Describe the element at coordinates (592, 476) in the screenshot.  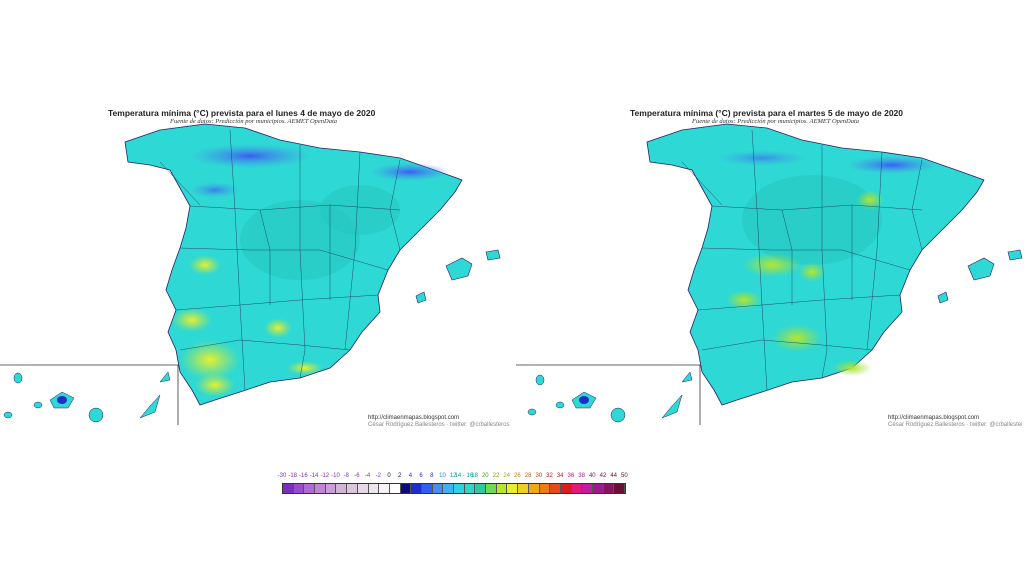
I see `legend-label: 40` at that location.